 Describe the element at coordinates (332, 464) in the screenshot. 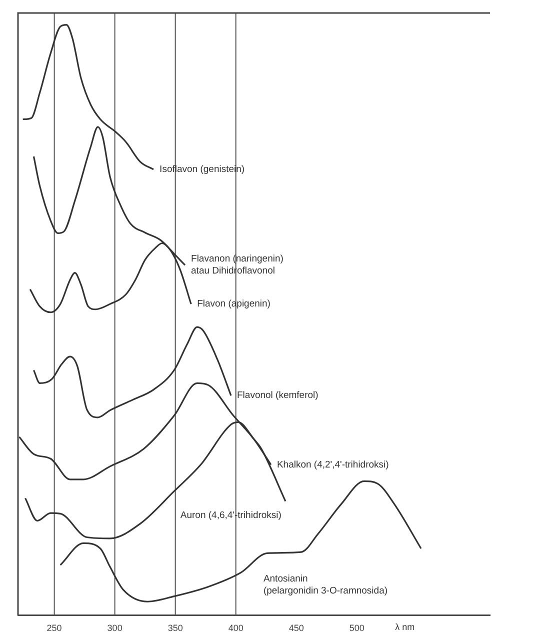

I see `series-label: Khalkon (4,2',4'-trihidroksi)` at that location.